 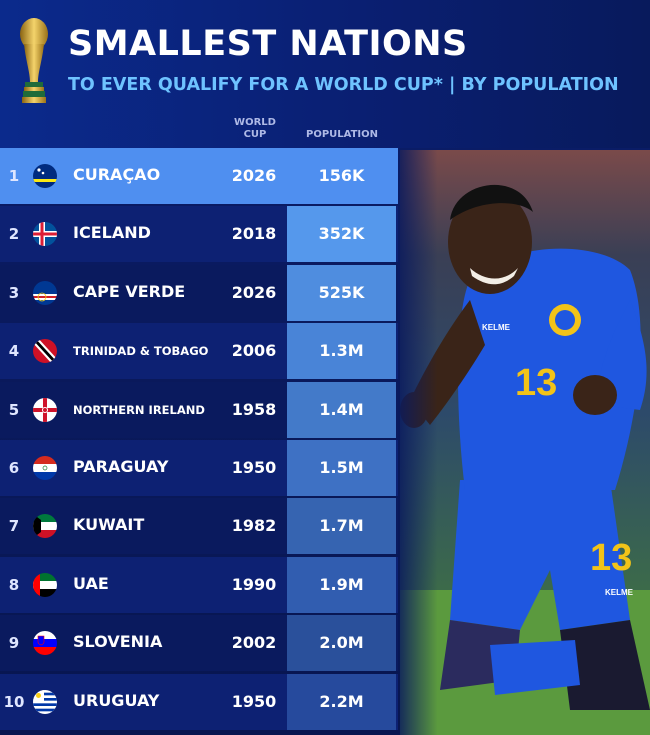 I want to click on rank-number: 4, so click(x=14, y=351).